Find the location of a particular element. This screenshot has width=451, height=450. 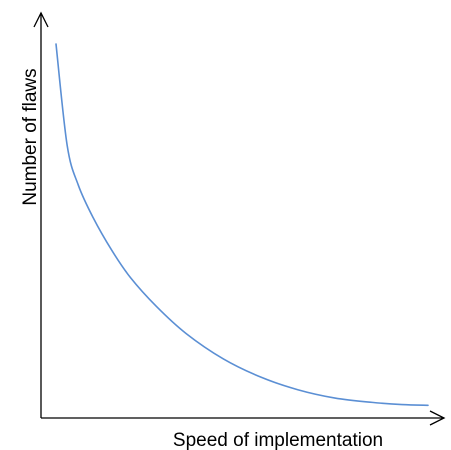

y-axis-label: Number of flaws is located at coordinates (30, 136).